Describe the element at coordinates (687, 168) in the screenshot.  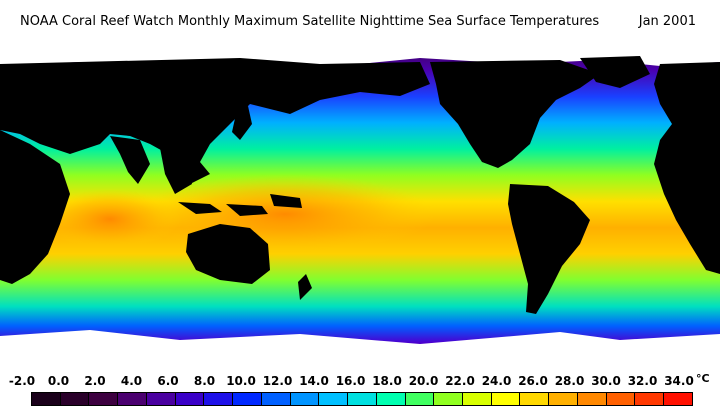
I see `europe-africa-east-landmass` at that location.